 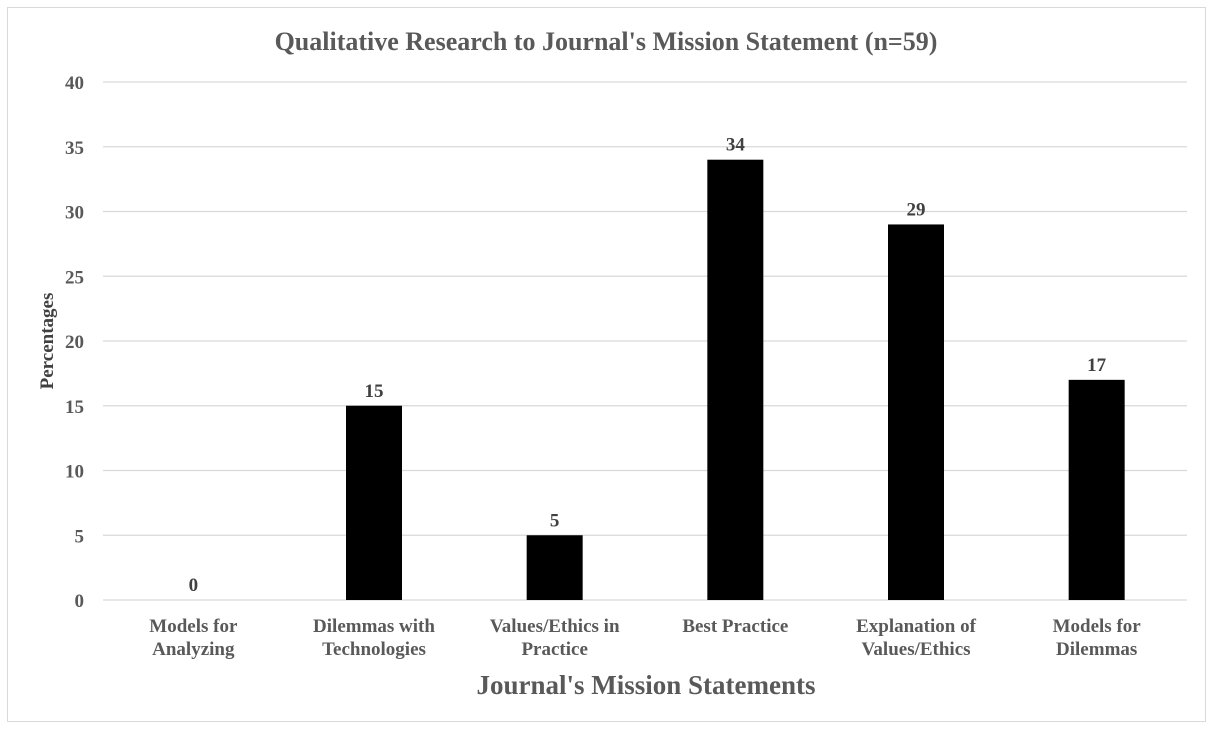 I want to click on data-label: 29, so click(x=916, y=209).